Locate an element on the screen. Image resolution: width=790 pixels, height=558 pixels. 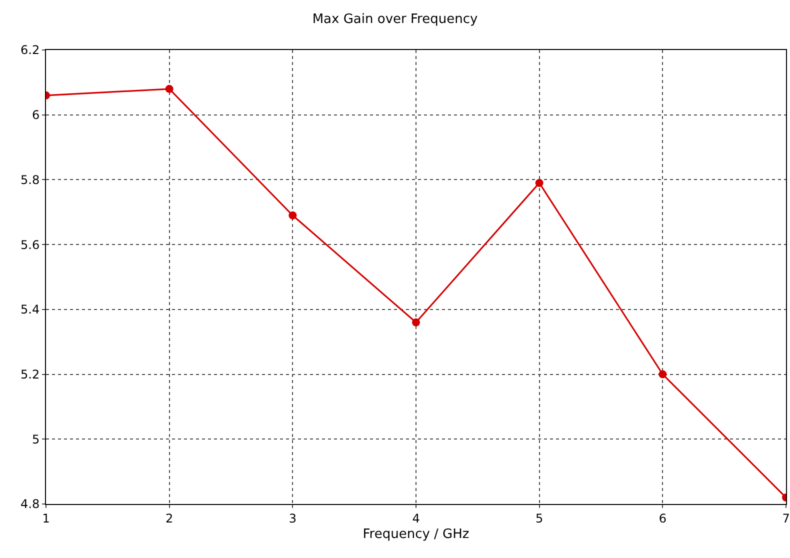
y-tick-label: 5.6 is located at coordinates (30, 245).